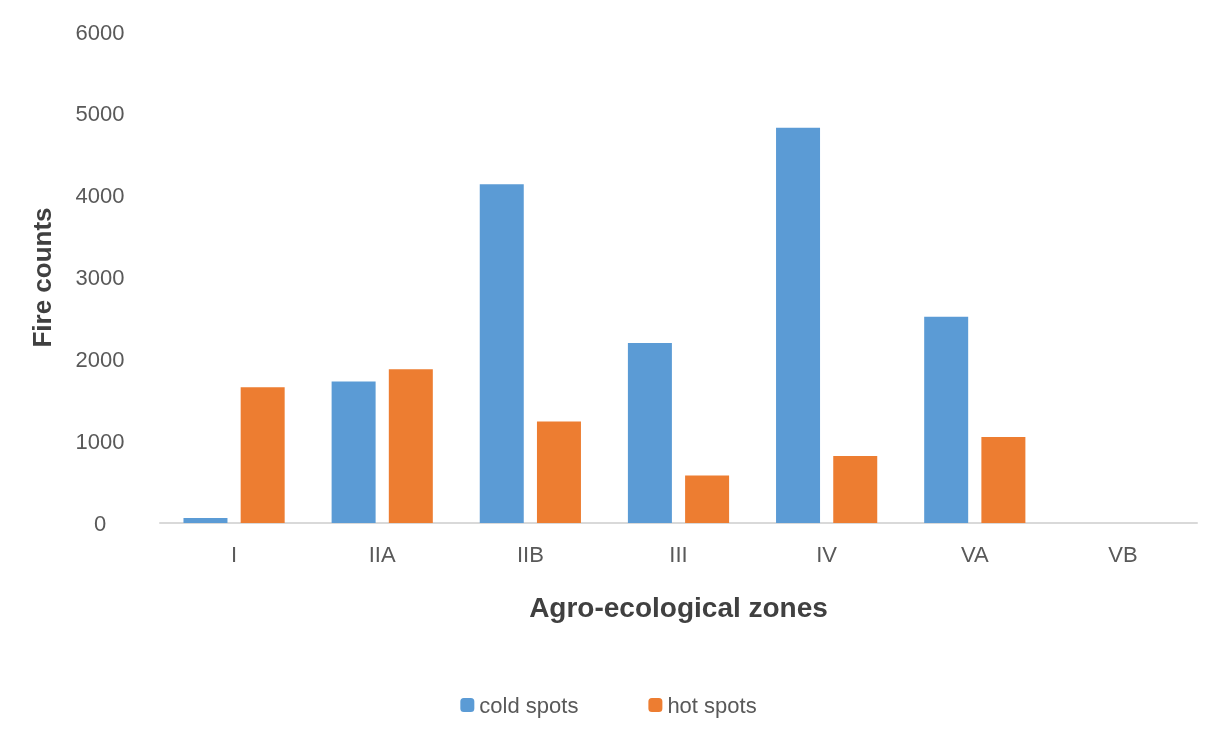 The height and width of the screenshot is (733, 1217). Describe the element at coordinates (234, 554) in the screenshot. I see `x-tick-label: I` at that location.